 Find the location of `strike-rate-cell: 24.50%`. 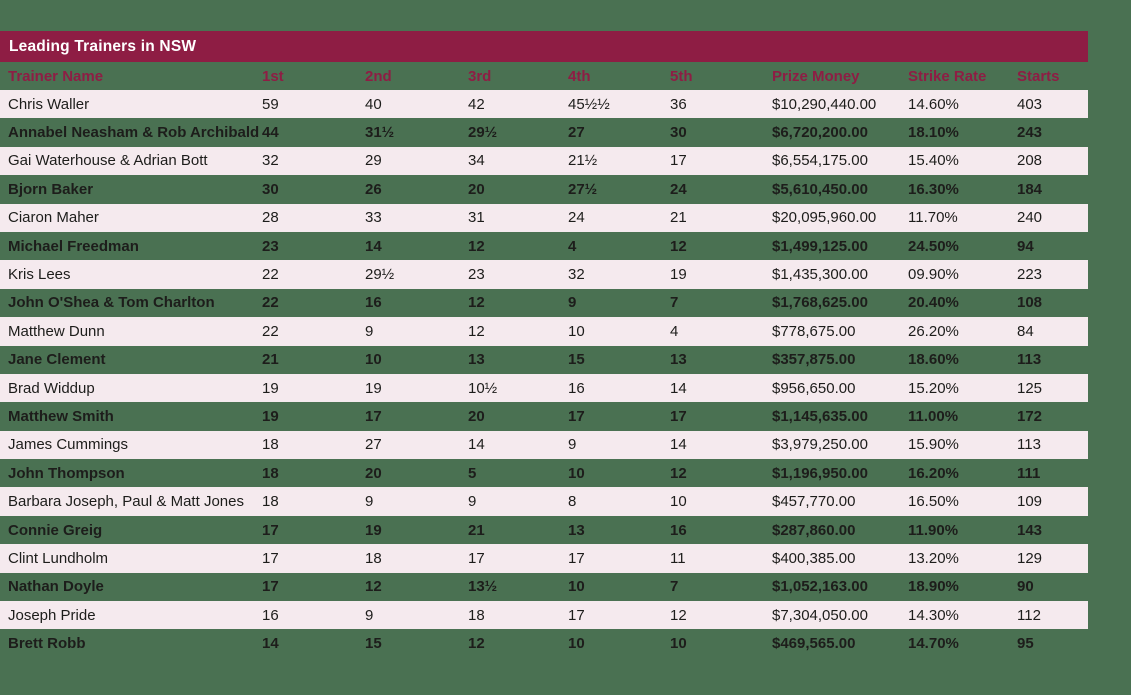

strike-rate-cell: 24.50% is located at coordinates (933, 246).